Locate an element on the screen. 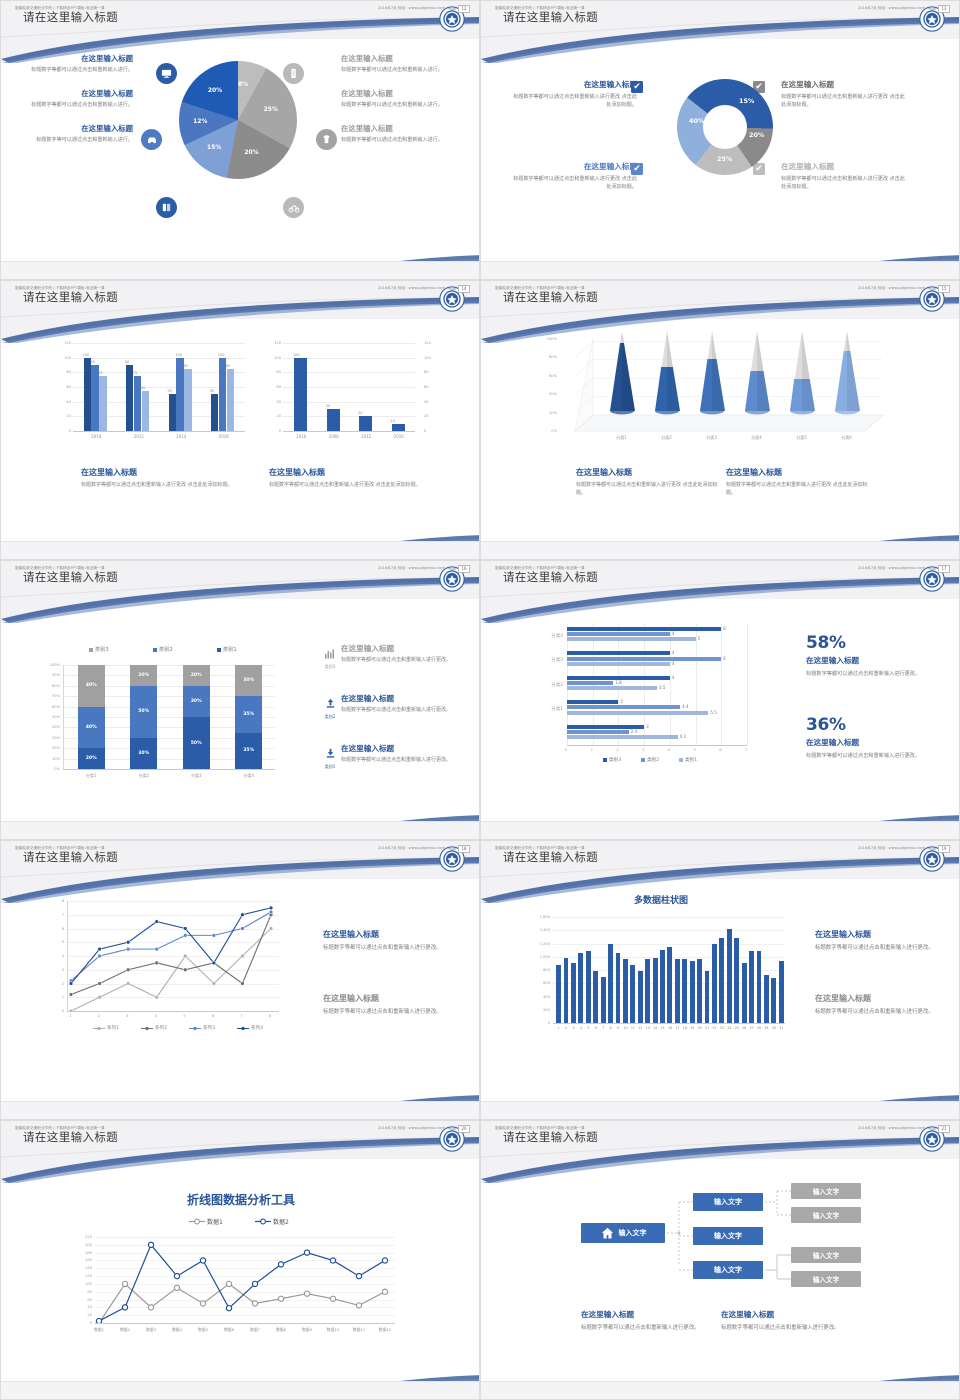  book-icon is located at coordinates (166, 207).